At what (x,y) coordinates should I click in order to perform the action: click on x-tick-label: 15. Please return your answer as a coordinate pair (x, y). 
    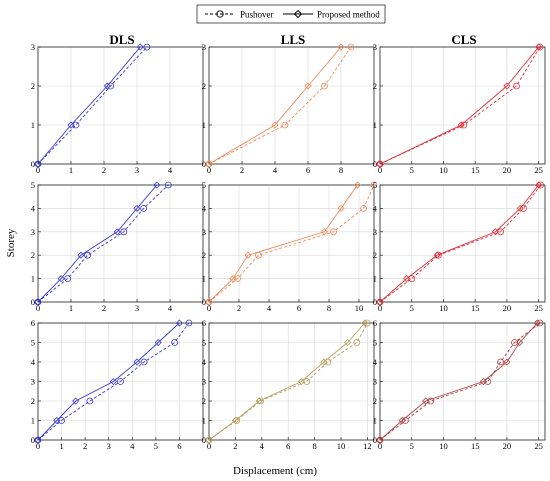
    Looking at the image, I should click on (475, 308).